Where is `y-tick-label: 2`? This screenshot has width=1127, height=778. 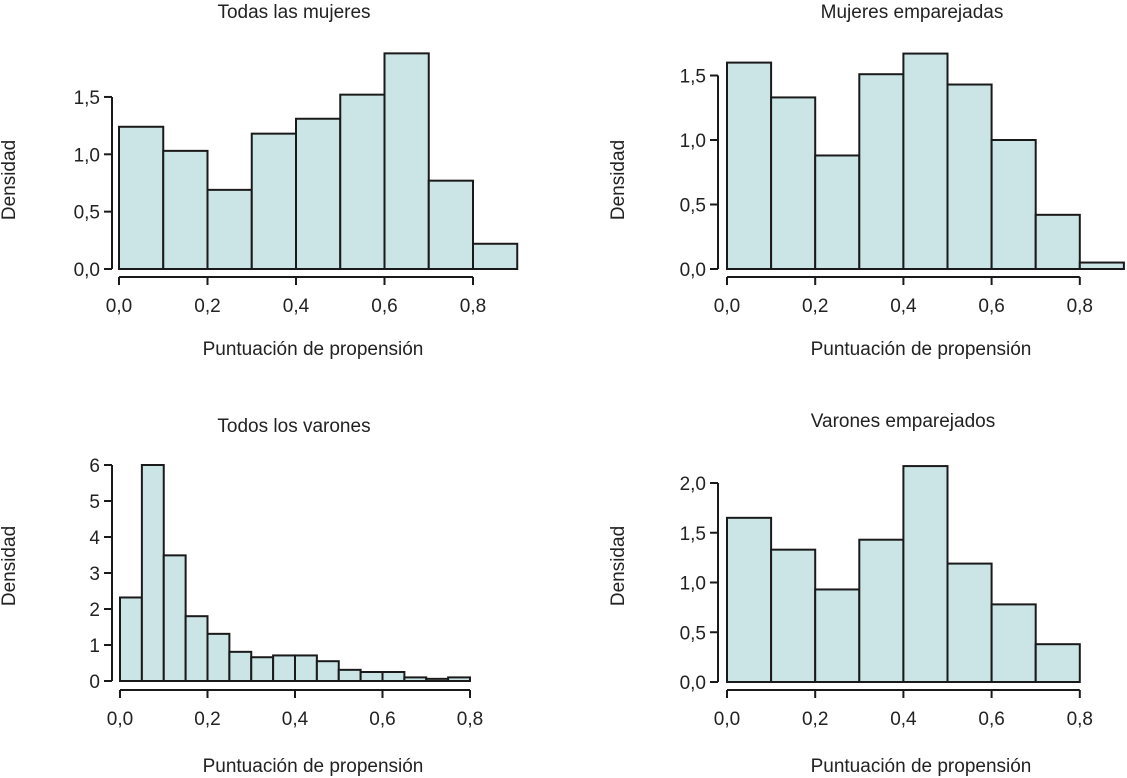
y-tick-label: 2 is located at coordinates (94, 610).